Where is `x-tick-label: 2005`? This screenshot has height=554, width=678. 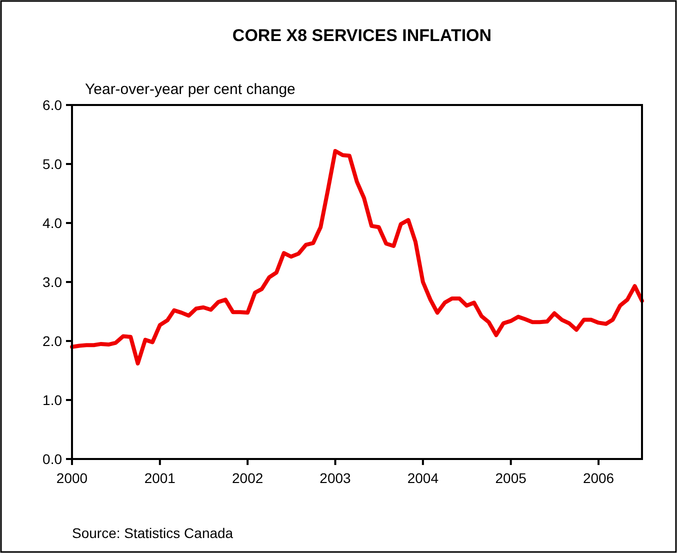
x-tick-label: 2005 is located at coordinates (511, 478).